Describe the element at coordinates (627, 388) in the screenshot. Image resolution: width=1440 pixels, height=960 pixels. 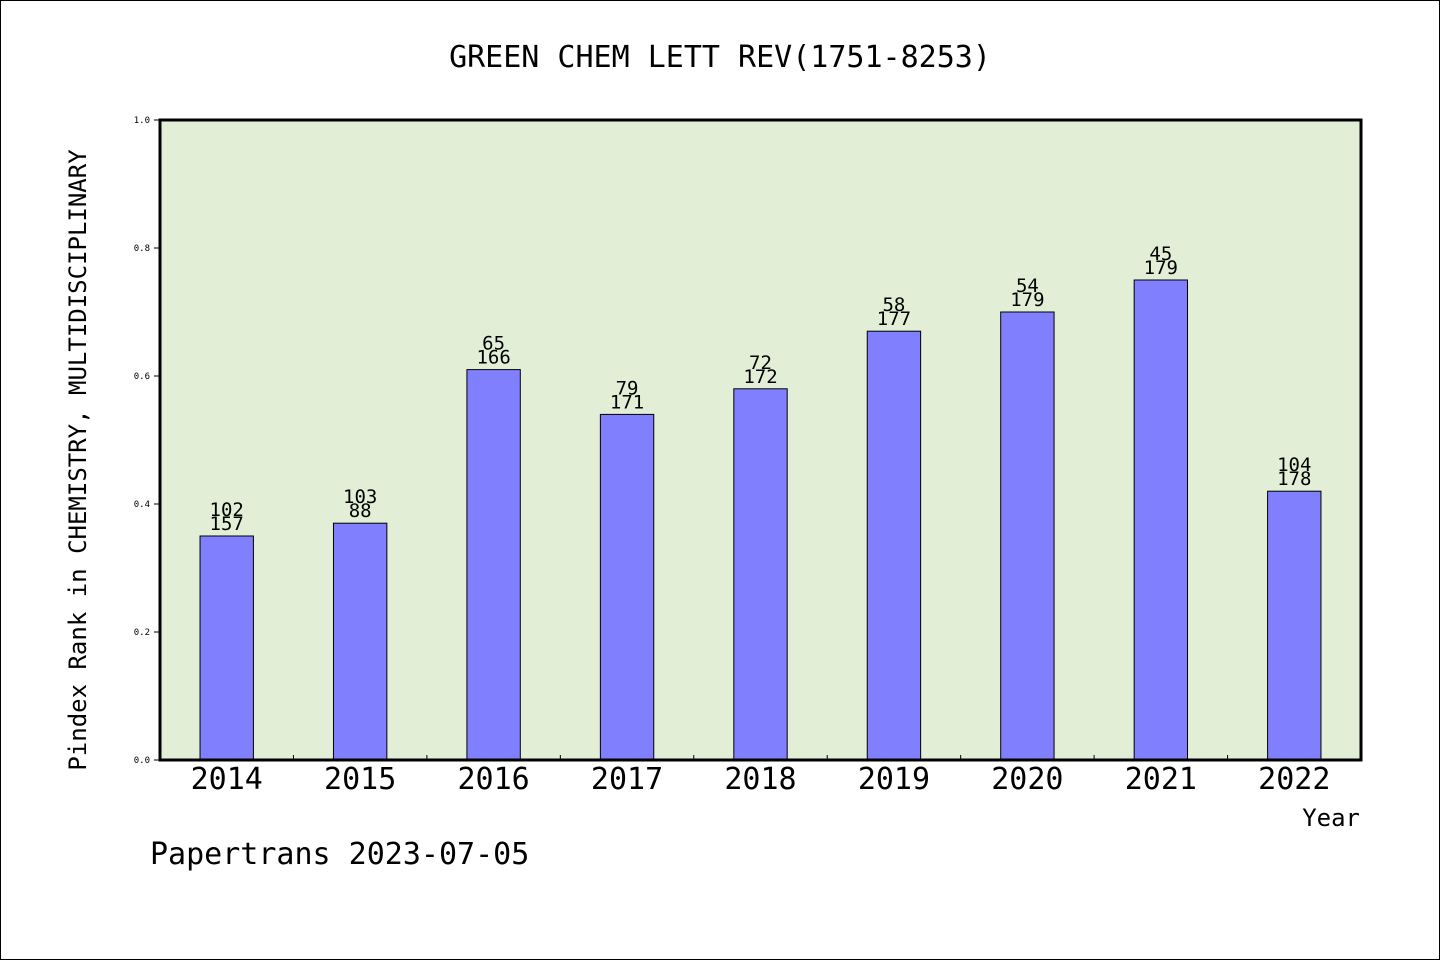
I see `bar-rank-label: 79` at that location.